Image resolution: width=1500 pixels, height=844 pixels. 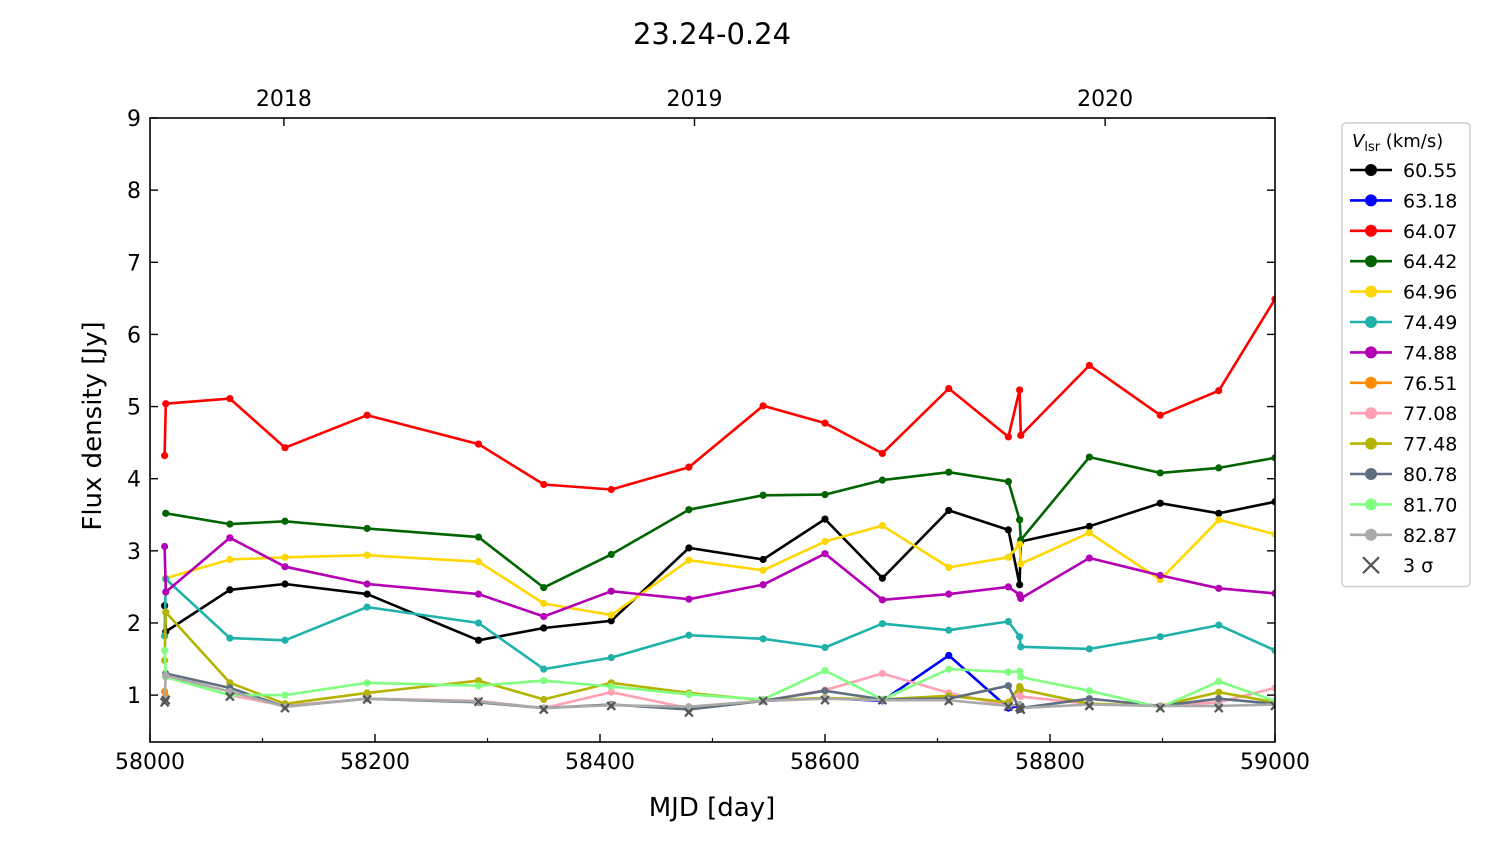 I want to click on series-80.78, so click(x=718, y=691).